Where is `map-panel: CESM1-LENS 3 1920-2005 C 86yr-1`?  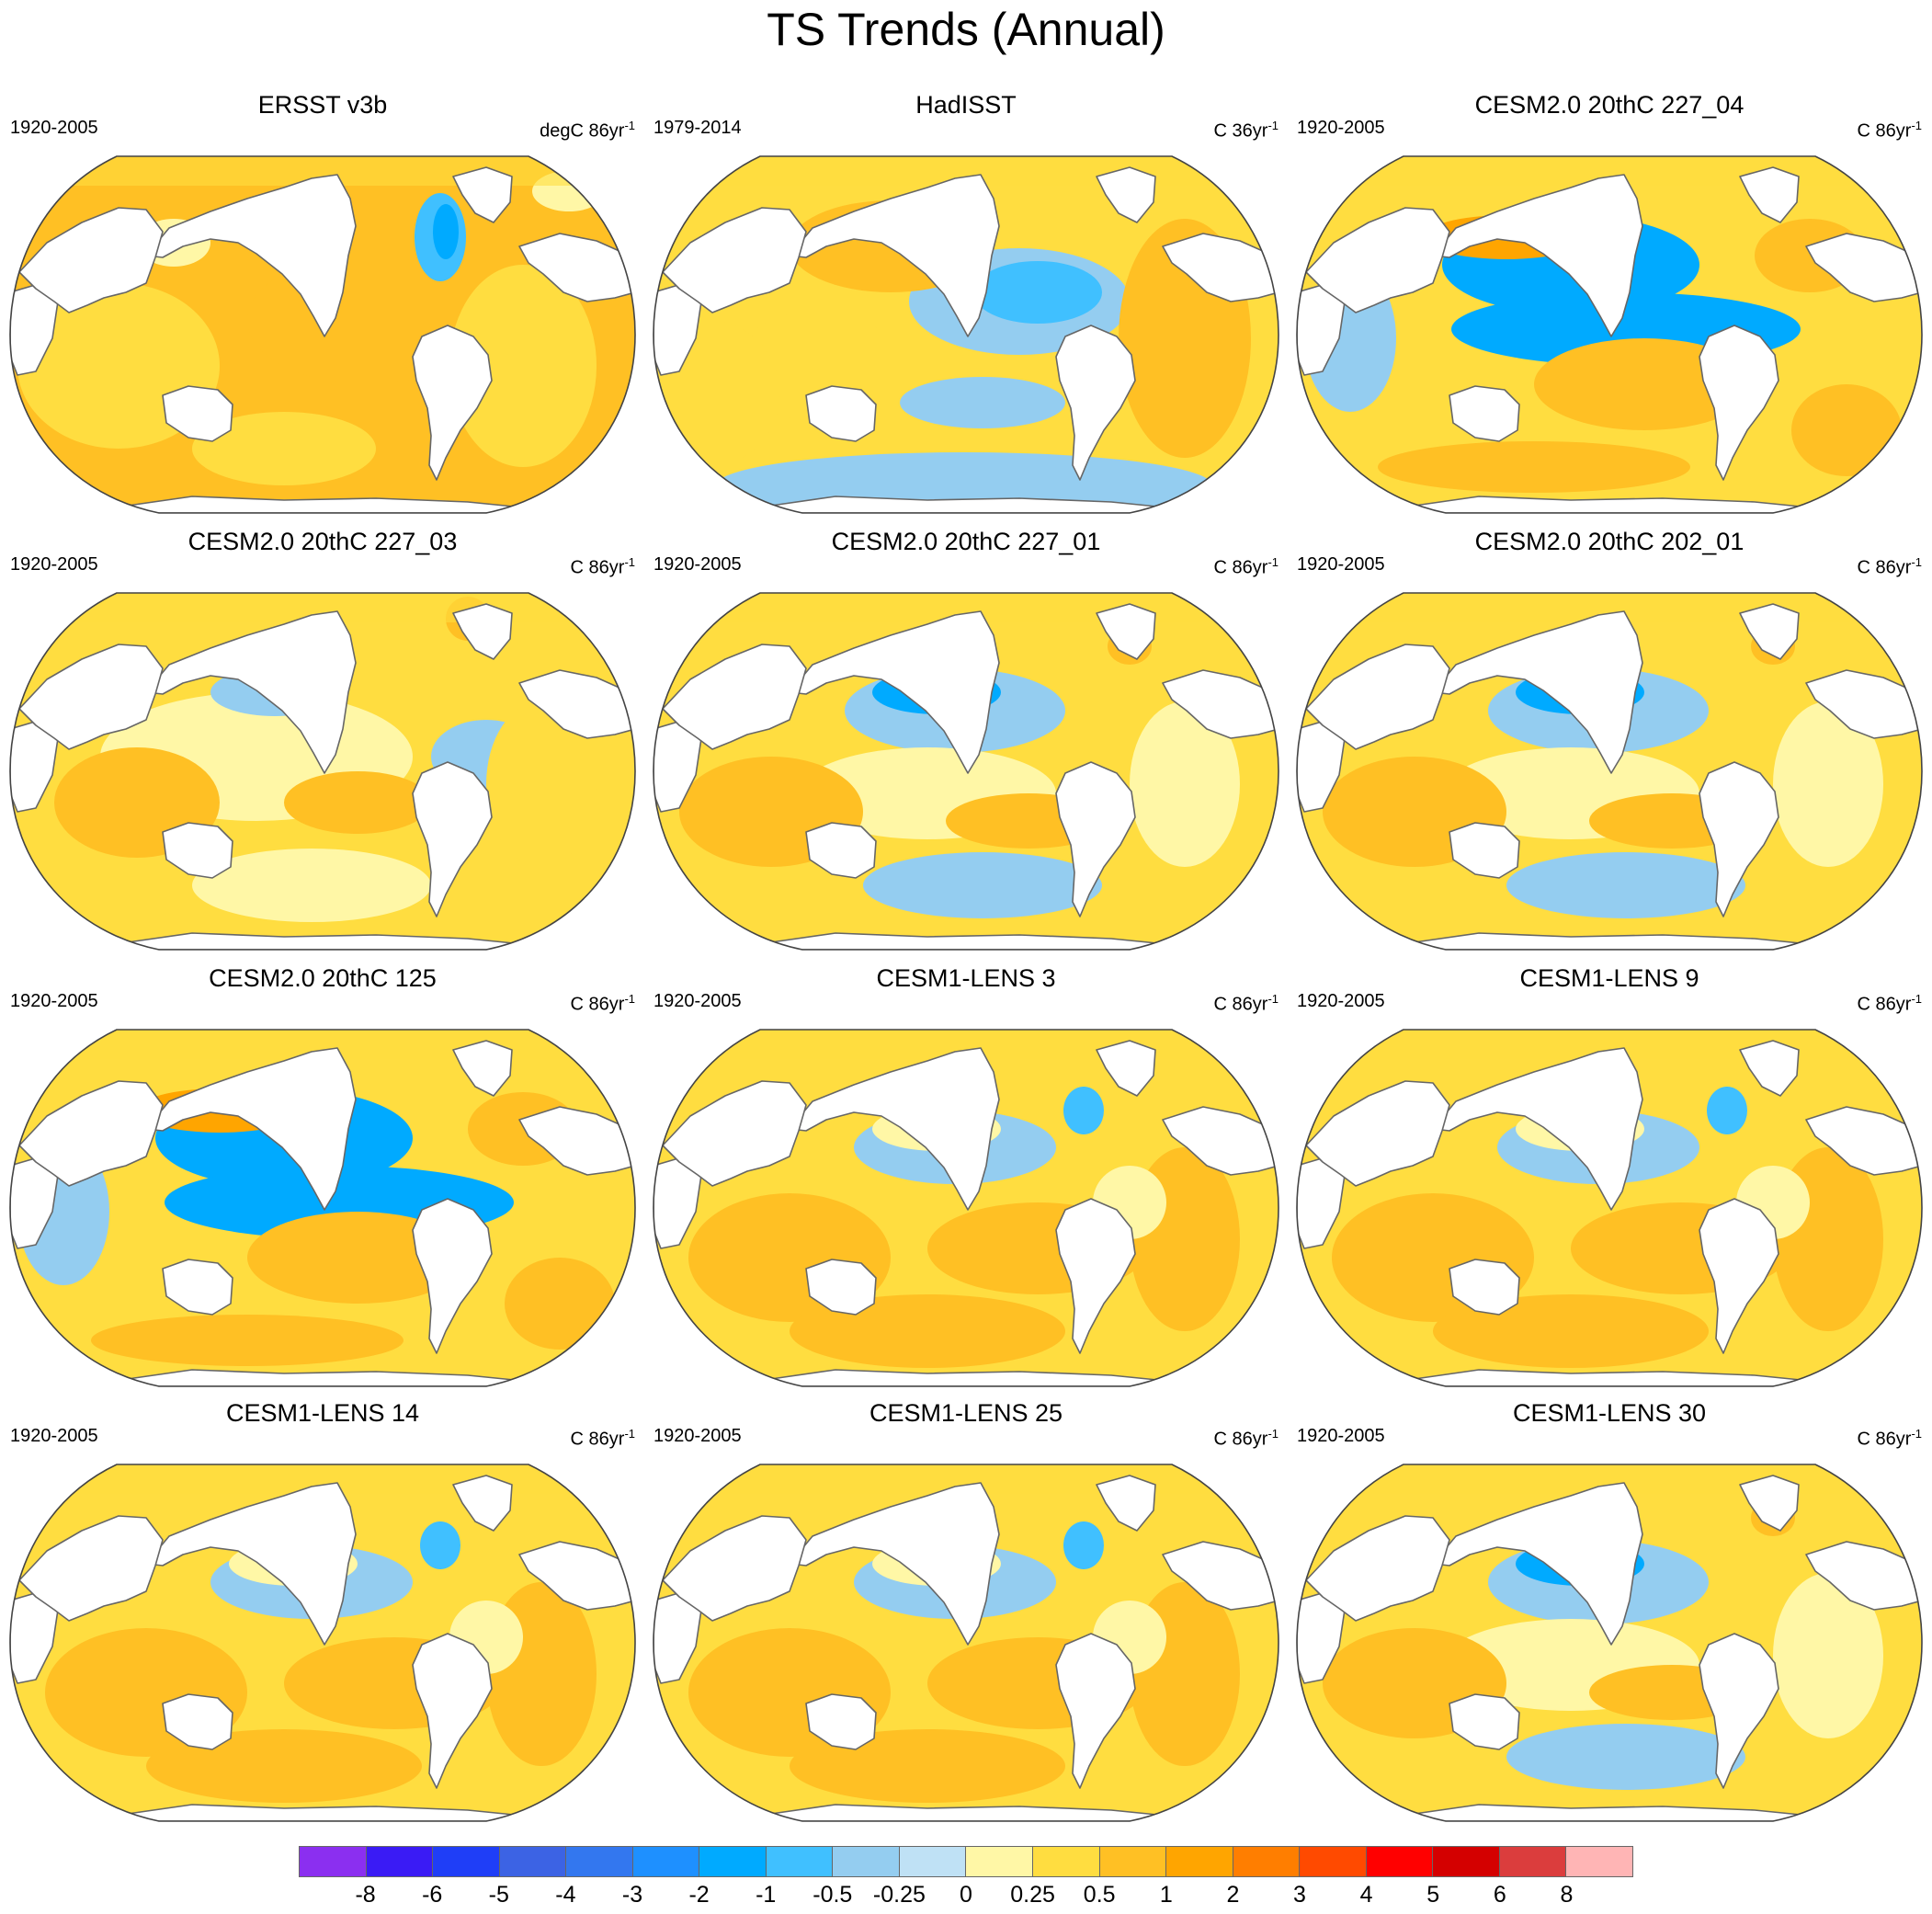
map-panel: CESM1-LENS 3 1920-2005 C 86yr-1 is located at coordinates (966, 1178).